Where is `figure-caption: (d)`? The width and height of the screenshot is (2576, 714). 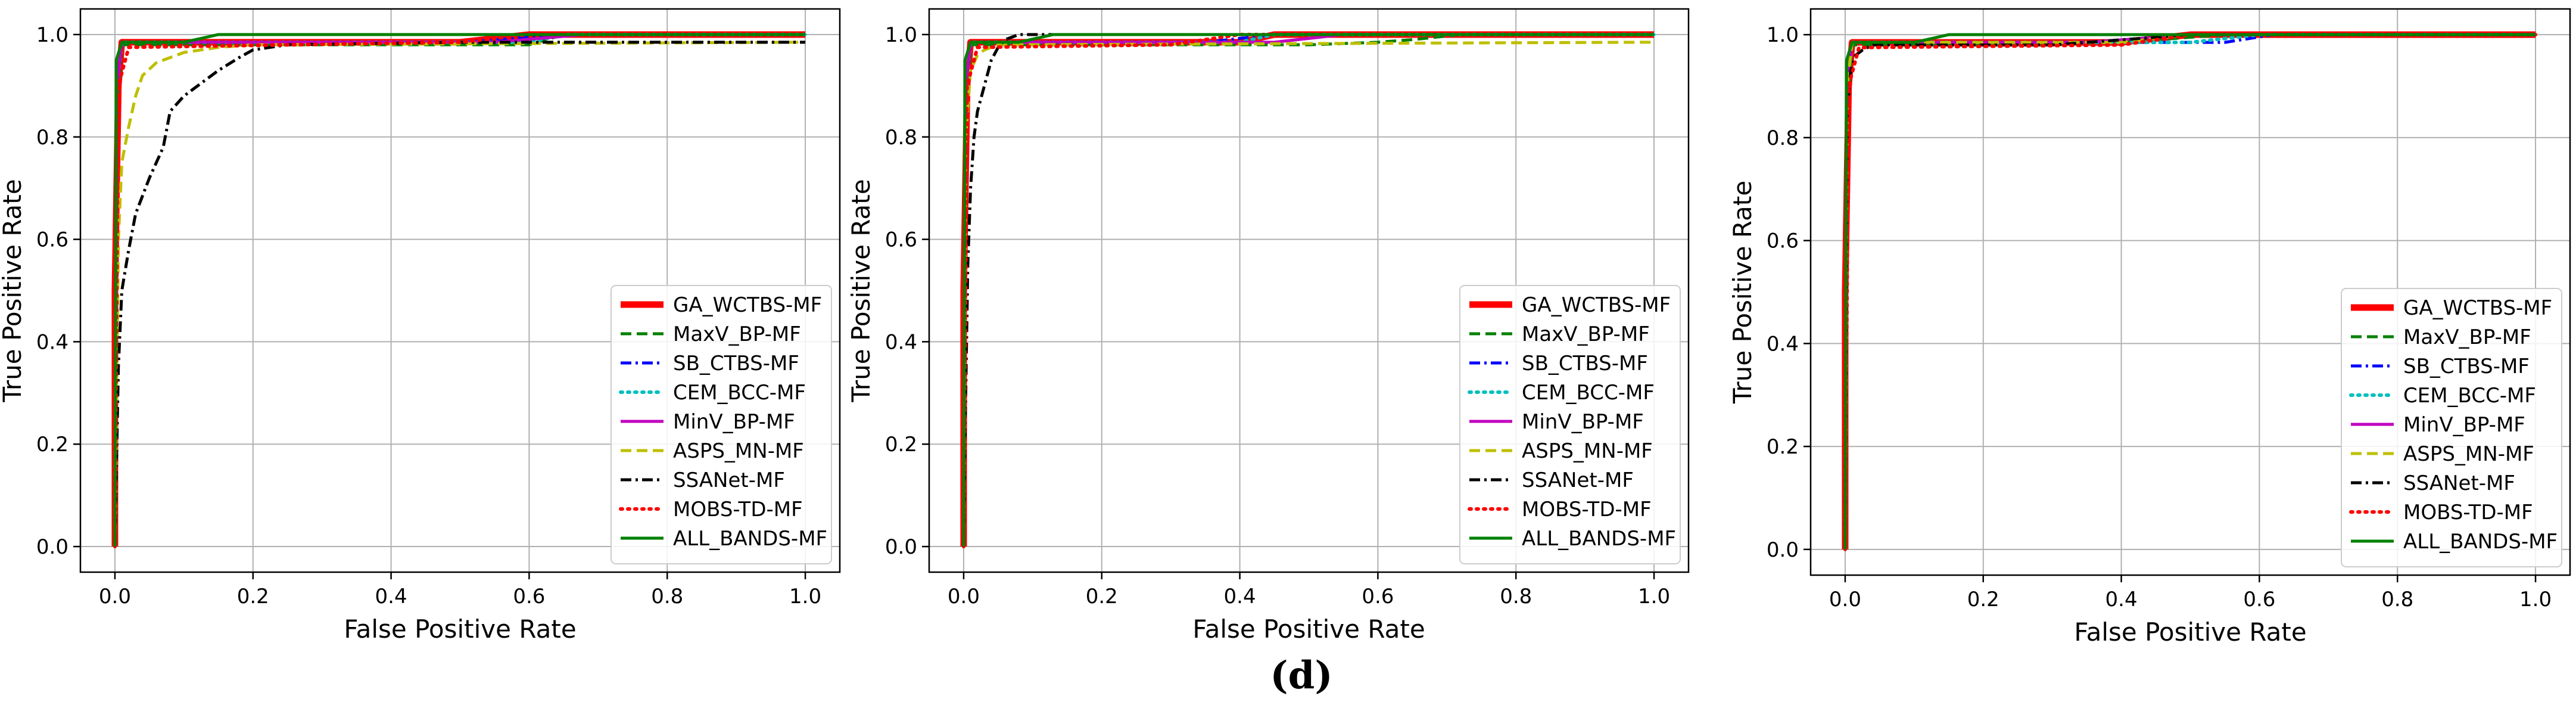 figure-caption: (d) is located at coordinates (1301, 675).